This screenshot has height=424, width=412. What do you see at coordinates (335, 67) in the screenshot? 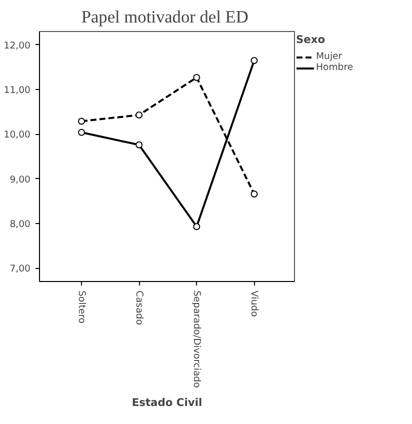
I see `legend-label: Hombre` at bounding box center [335, 67].